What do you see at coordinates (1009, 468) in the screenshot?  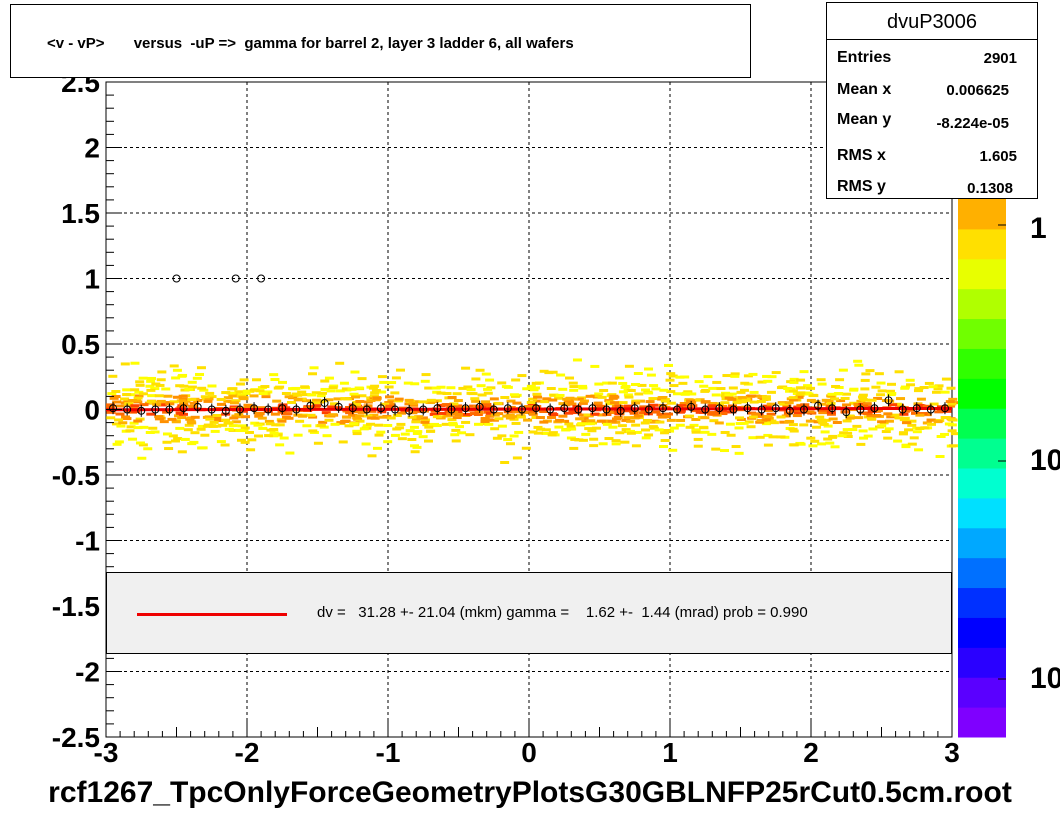 I see `color-palette: 1 10 10` at bounding box center [1009, 468].